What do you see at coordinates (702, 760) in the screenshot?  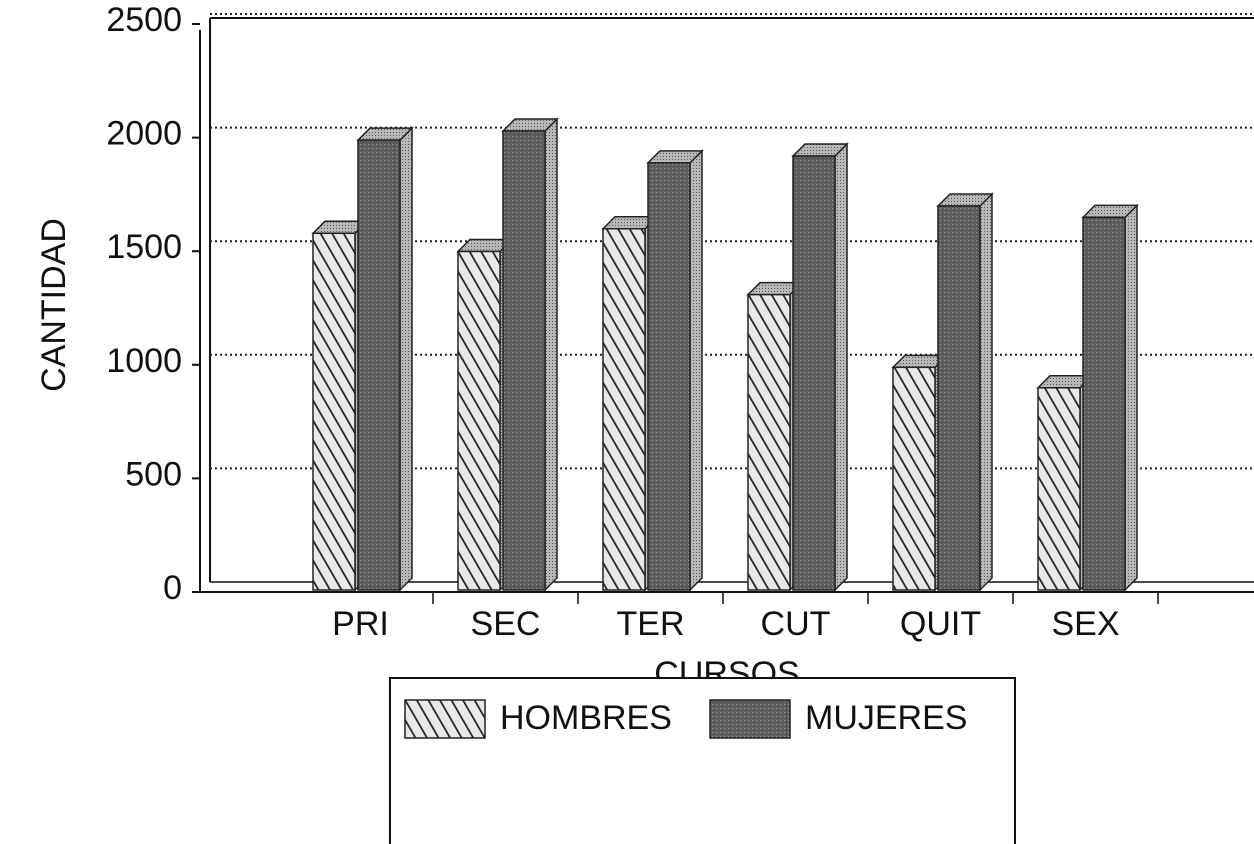 I see `legend` at bounding box center [702, 760].